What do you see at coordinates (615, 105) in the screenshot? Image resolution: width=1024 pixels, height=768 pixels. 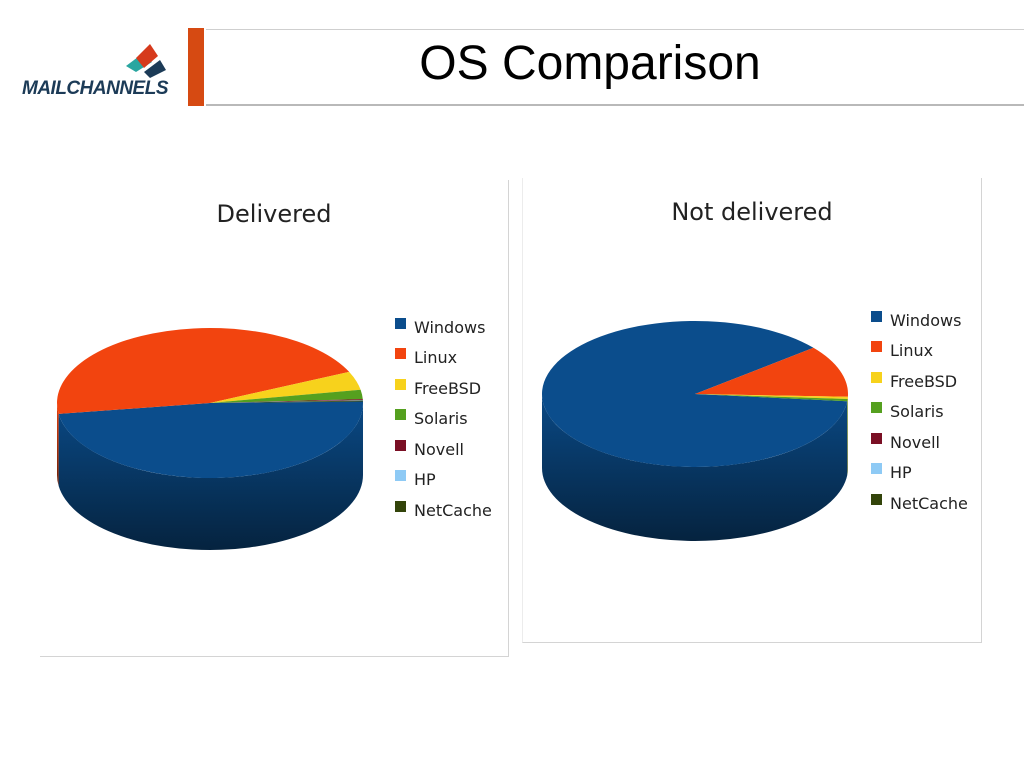 I see `title-rule-bottom` at bounding box center [615, 105].